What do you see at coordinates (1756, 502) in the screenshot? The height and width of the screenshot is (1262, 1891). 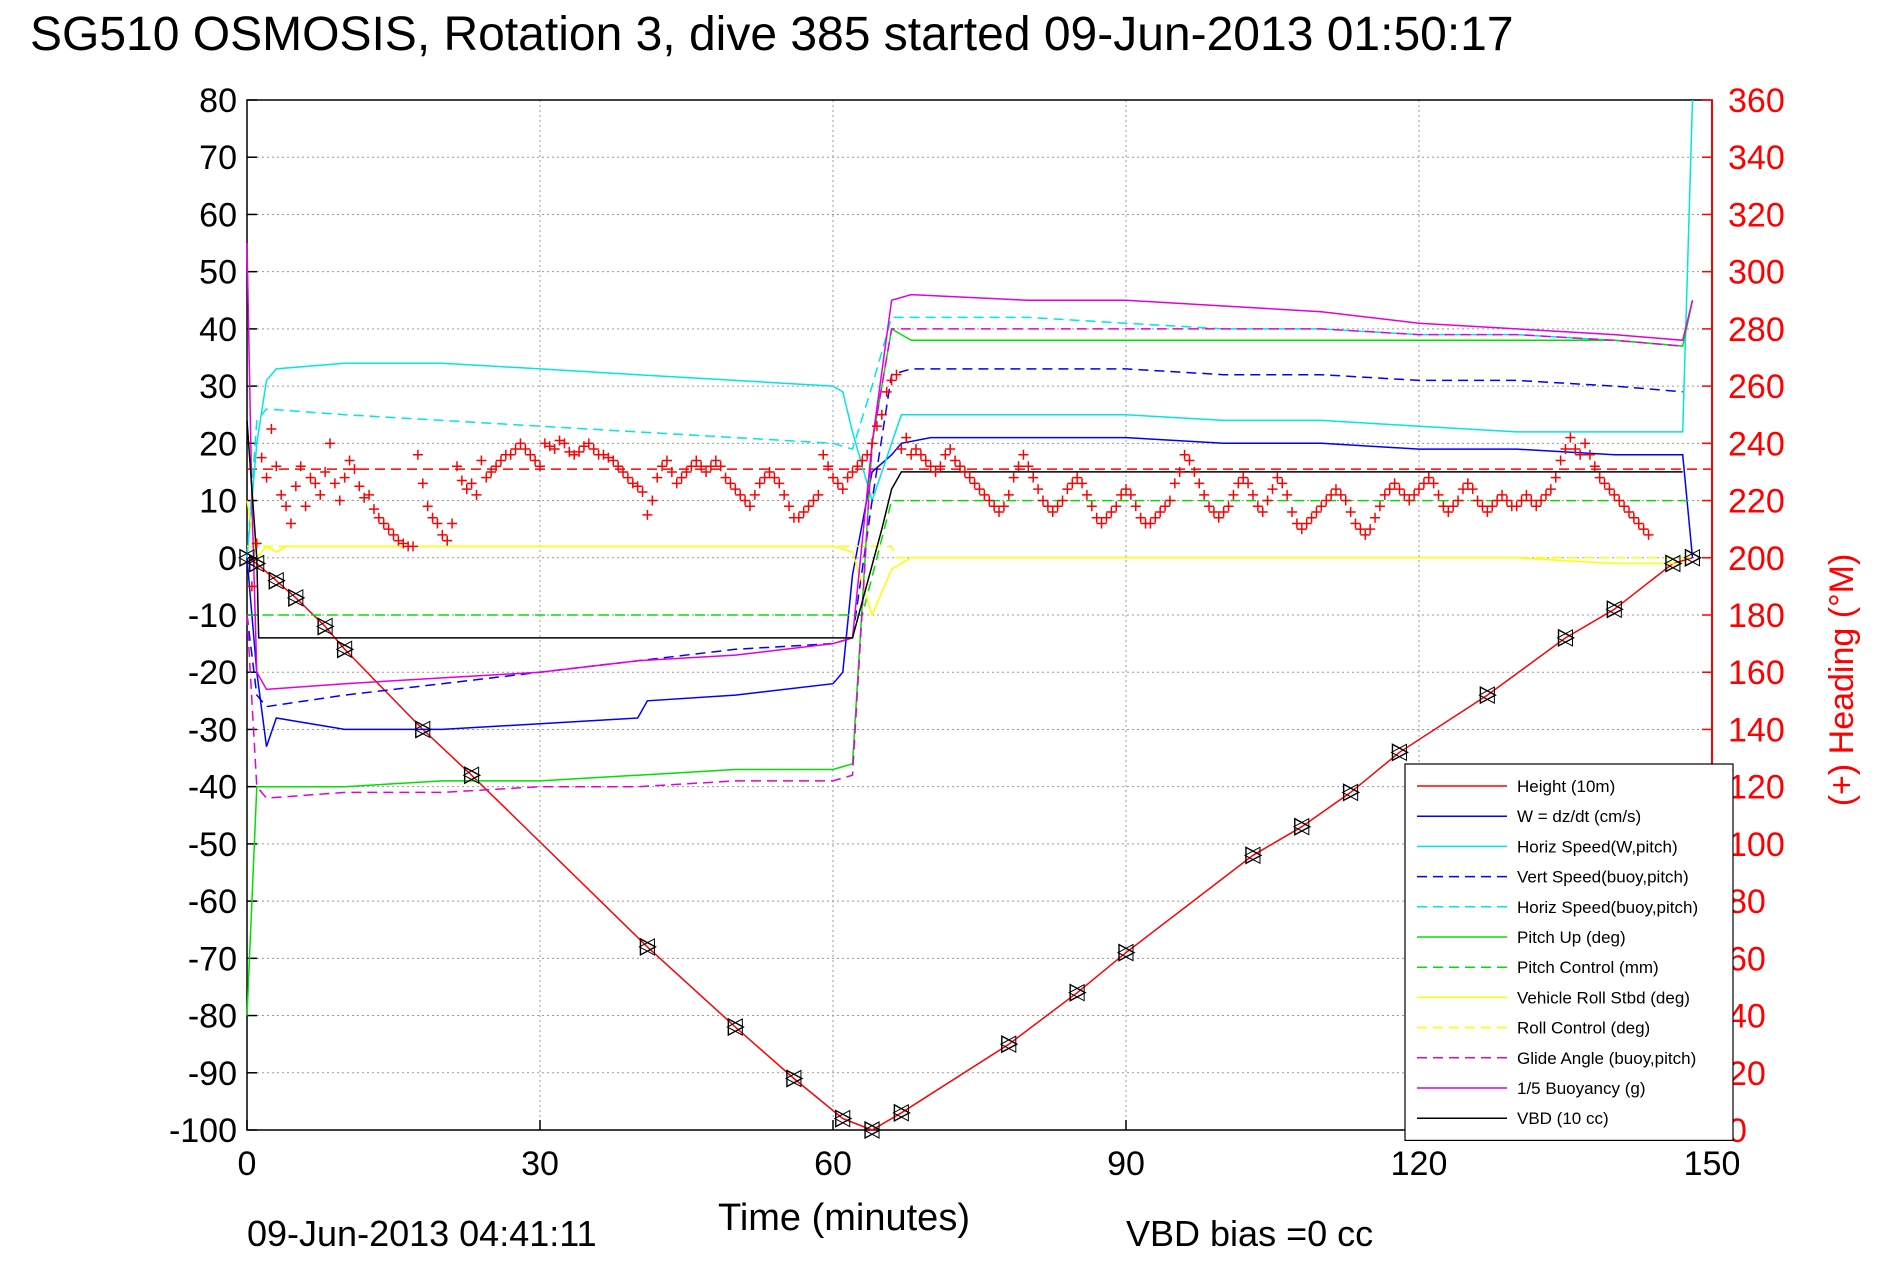 I see `y-right-tick-label: 220` at bounding box center [1756, 502].